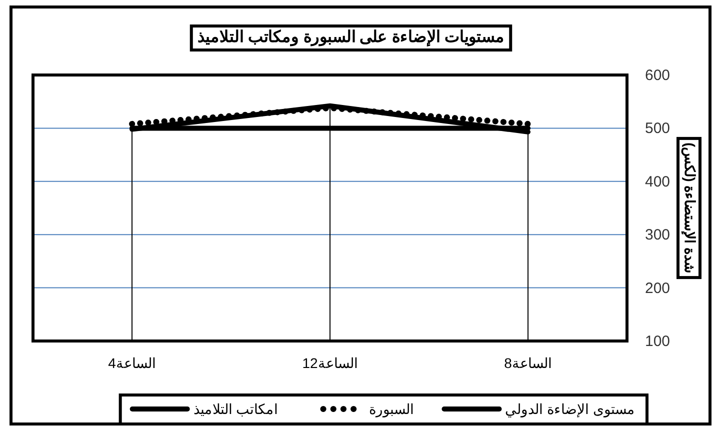 This screenshot has width=721, height=438. I want to click on x-tick-label: الساعة12, so click(330, 363).